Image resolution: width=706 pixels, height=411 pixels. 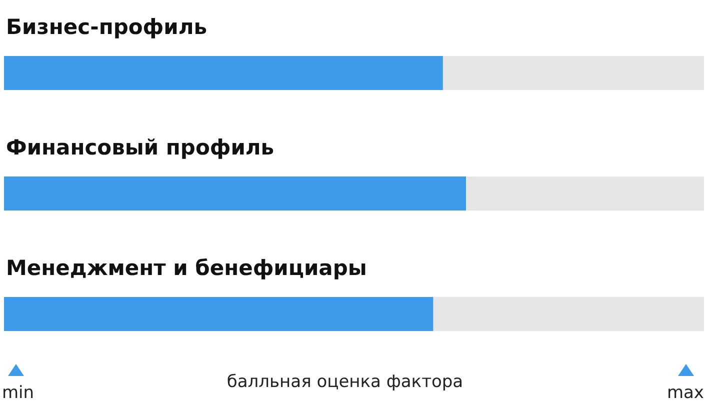 I want to click on text: min, so click(x=18, y=393).